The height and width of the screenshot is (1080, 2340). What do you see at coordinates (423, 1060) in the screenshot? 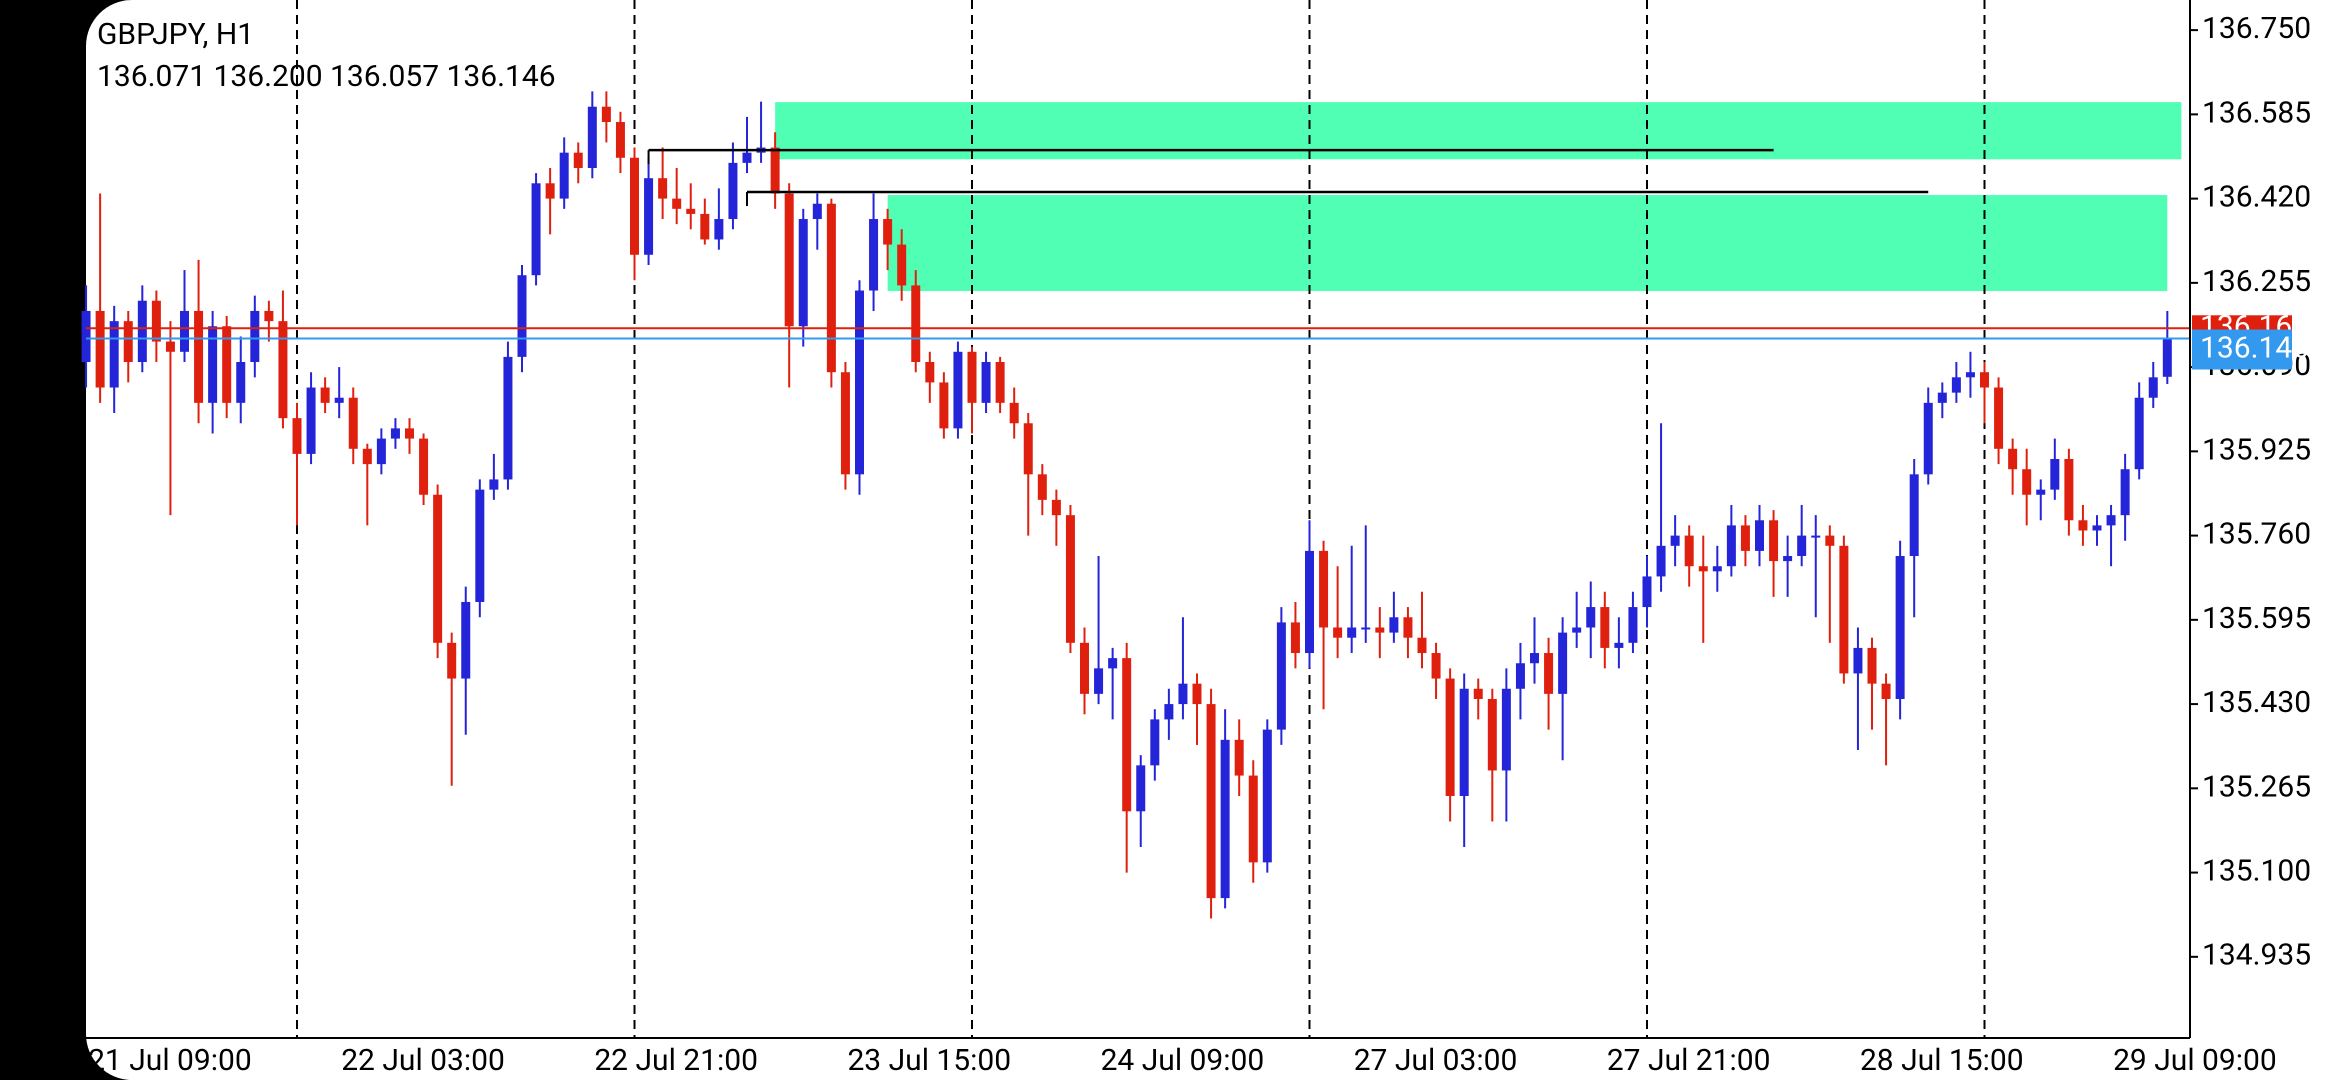
I see `x-tick-label: 22 Jul 03:00` at bounding box center [423, 1060].